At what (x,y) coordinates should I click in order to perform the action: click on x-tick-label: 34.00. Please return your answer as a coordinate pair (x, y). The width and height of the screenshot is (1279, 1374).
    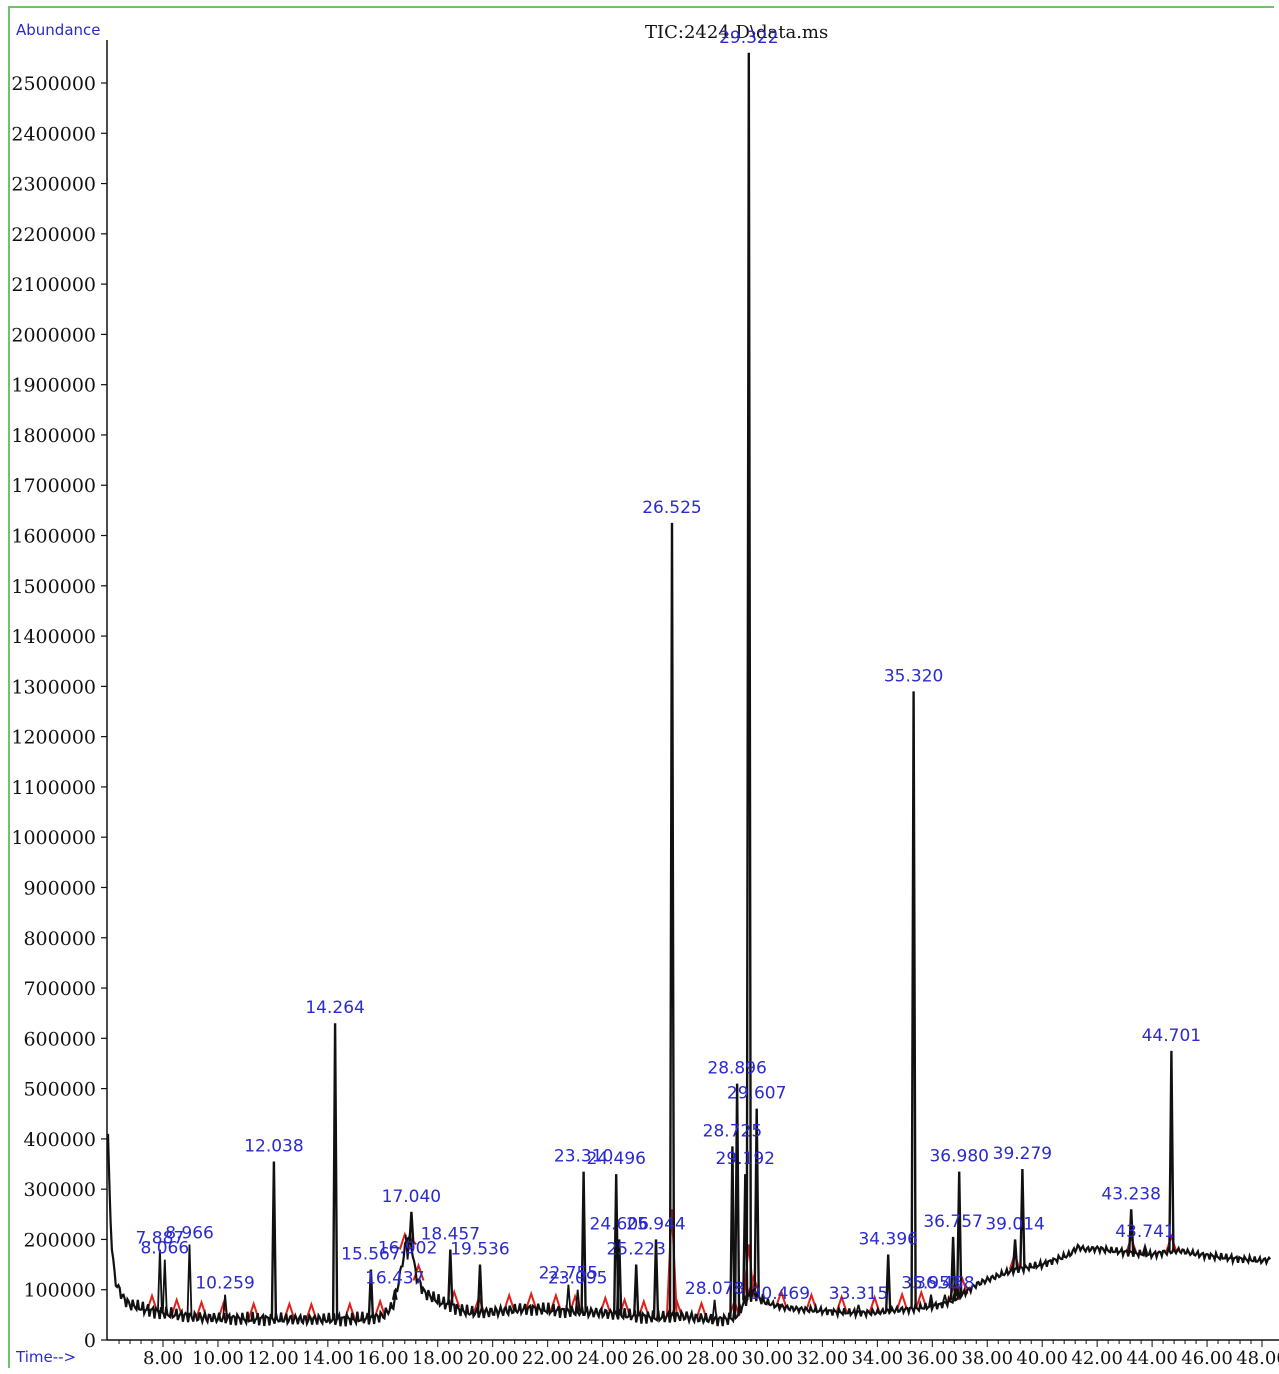
    Looking at the image, I should click on (878, 1358).